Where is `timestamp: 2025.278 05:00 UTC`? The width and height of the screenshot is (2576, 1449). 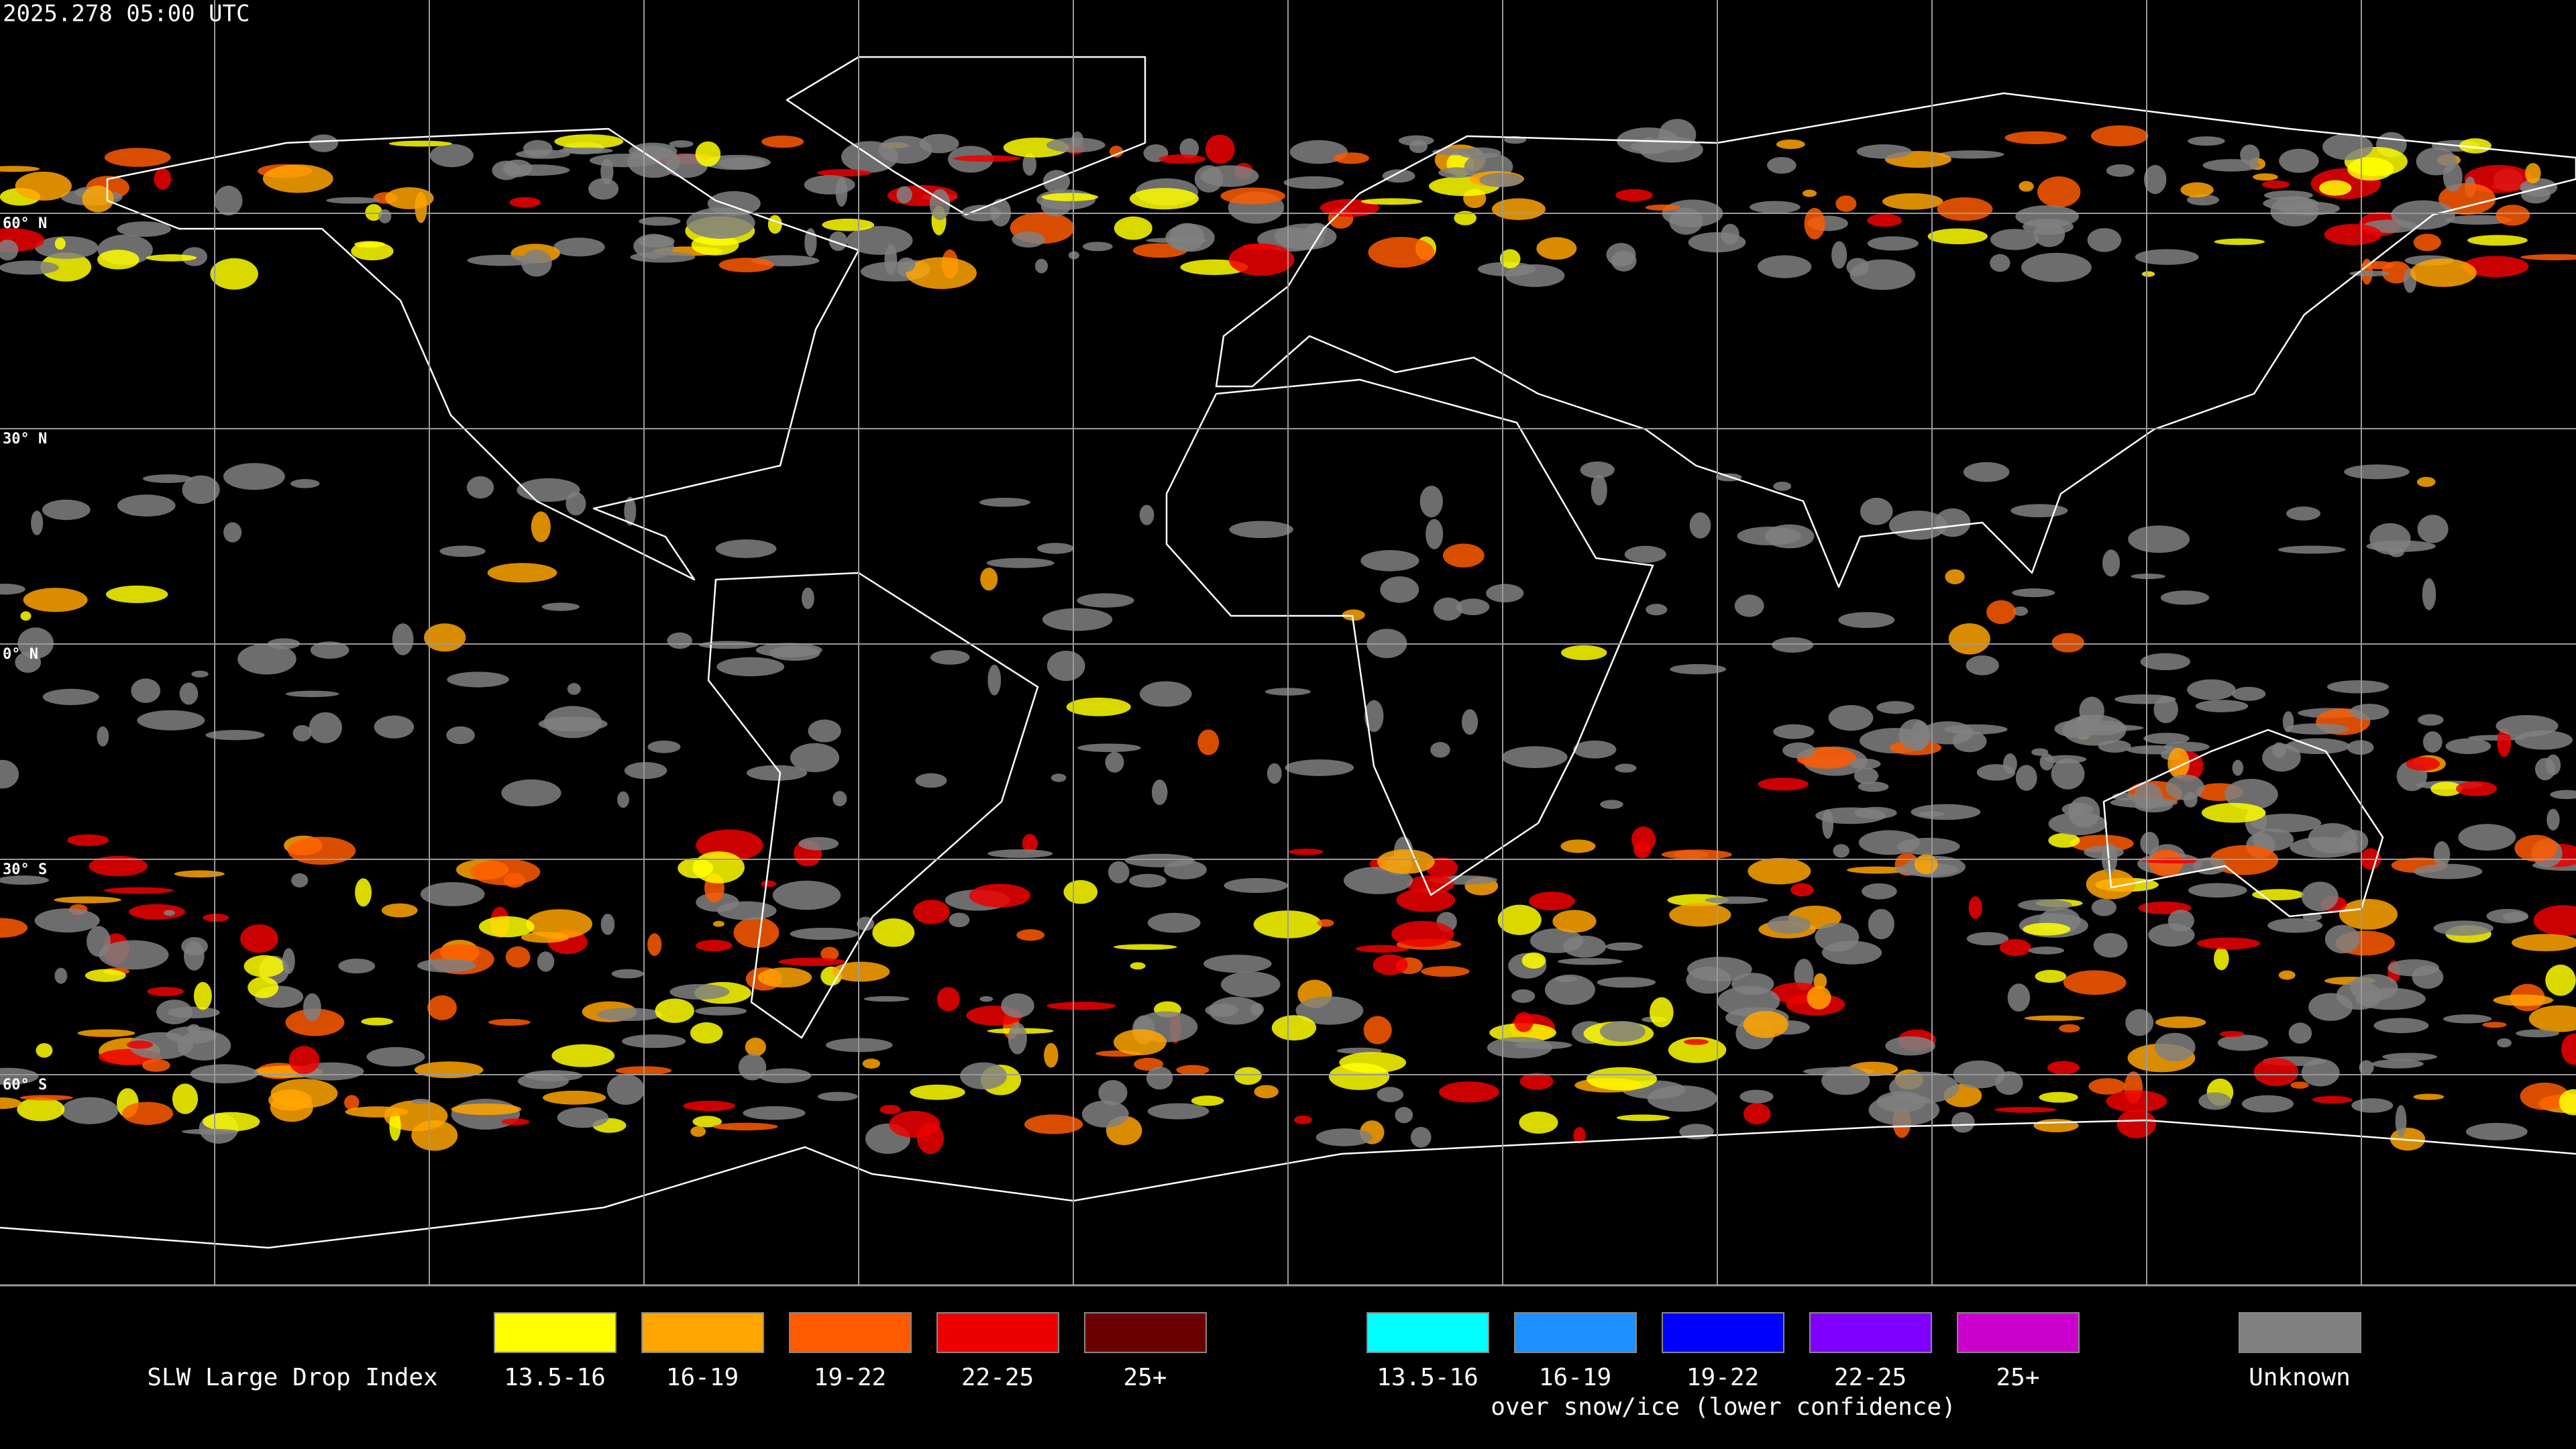 timestamp: 2025.278 05:00 UTC is located at coordinates (126, 14).